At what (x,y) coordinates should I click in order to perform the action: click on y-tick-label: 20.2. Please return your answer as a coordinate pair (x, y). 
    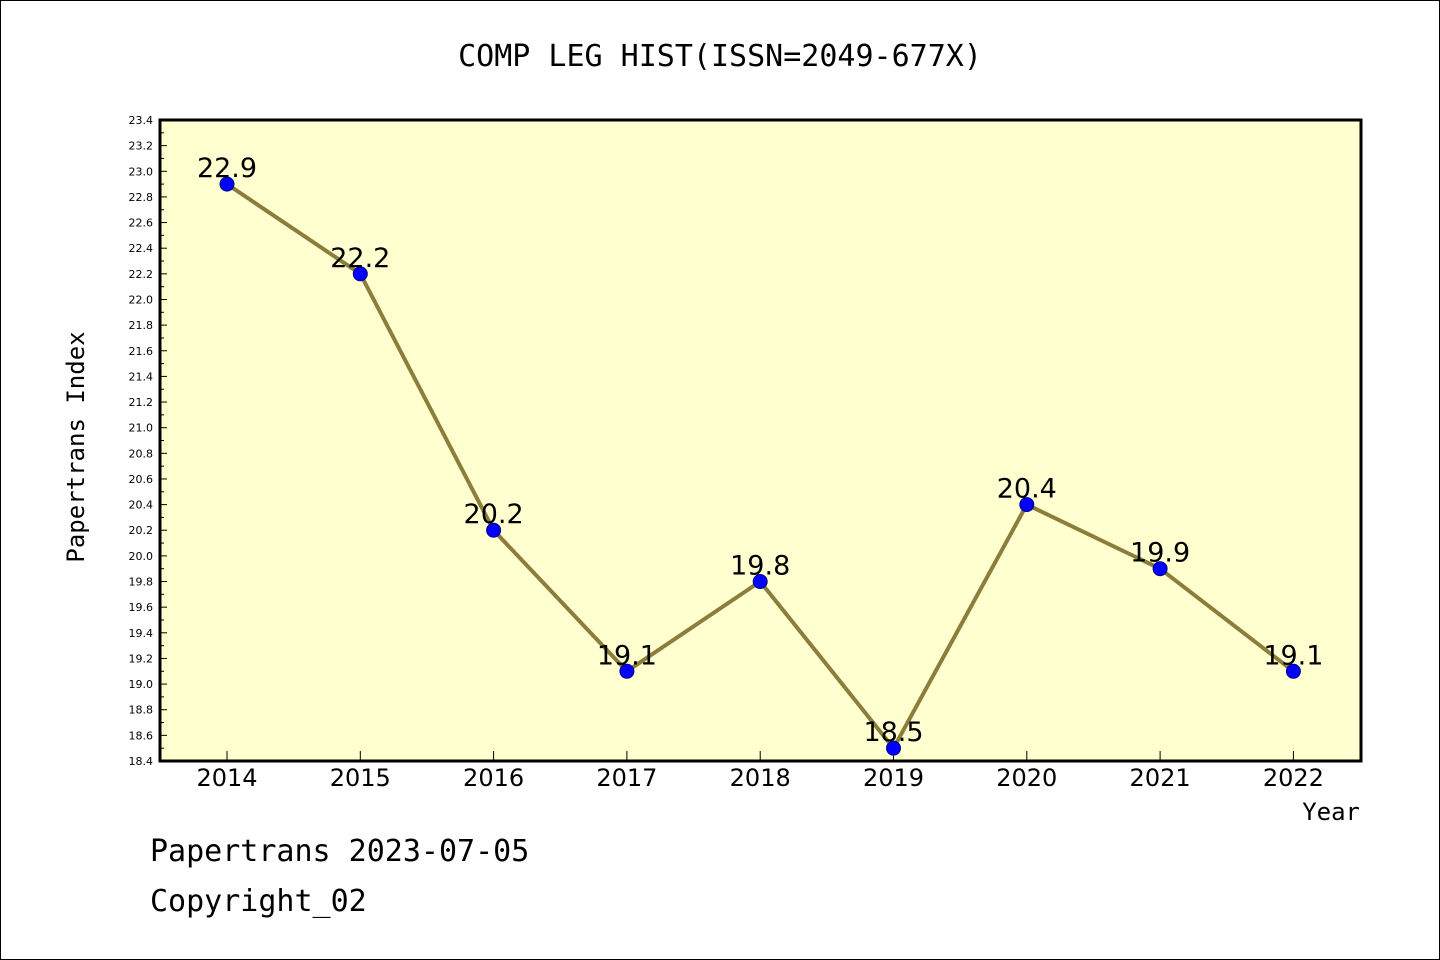
    Looking at the image, I should click on (141, 530).